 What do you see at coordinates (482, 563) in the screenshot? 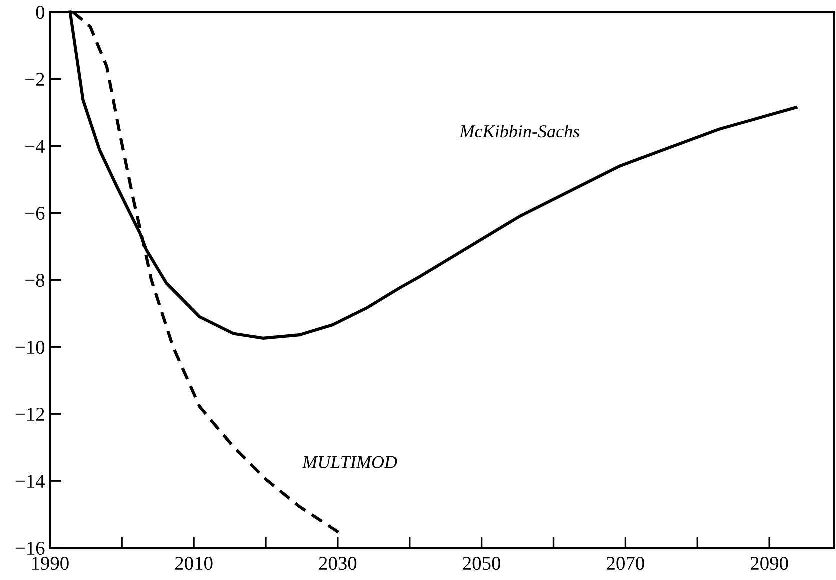
I see `x-tick-label: 2050` at bounding box center [482, 563].